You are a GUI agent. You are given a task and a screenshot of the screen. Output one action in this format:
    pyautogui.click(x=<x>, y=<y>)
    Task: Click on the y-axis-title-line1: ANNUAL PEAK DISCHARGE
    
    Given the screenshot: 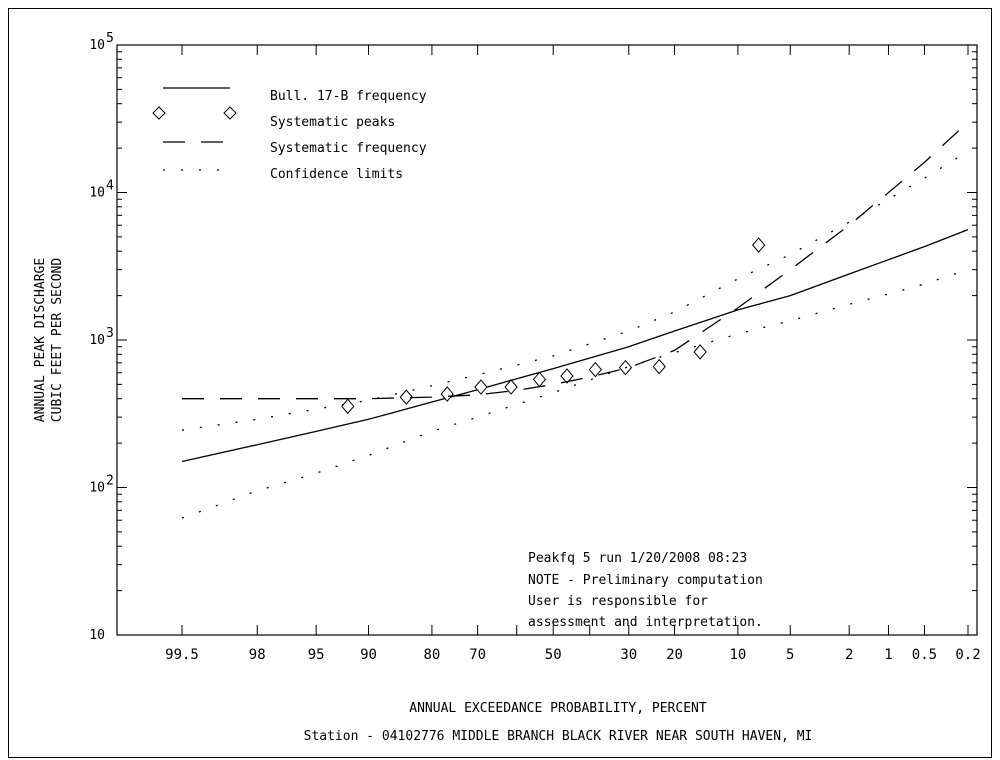 What is the action you would take?
    pyautogui.click(x=40, y=340)
    